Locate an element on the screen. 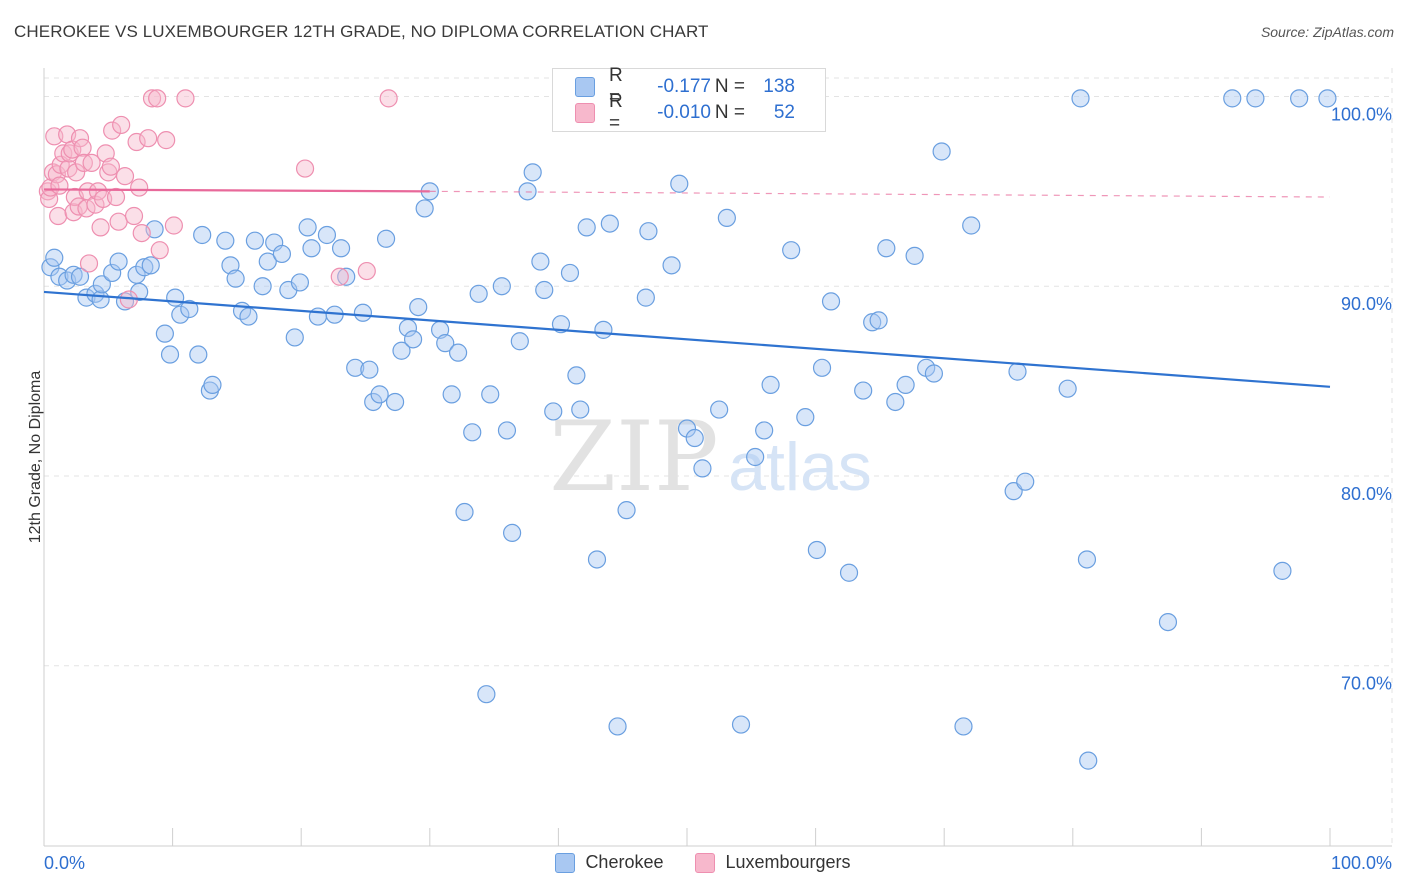  cherokee-swatch is located at coordinates (565, 862).